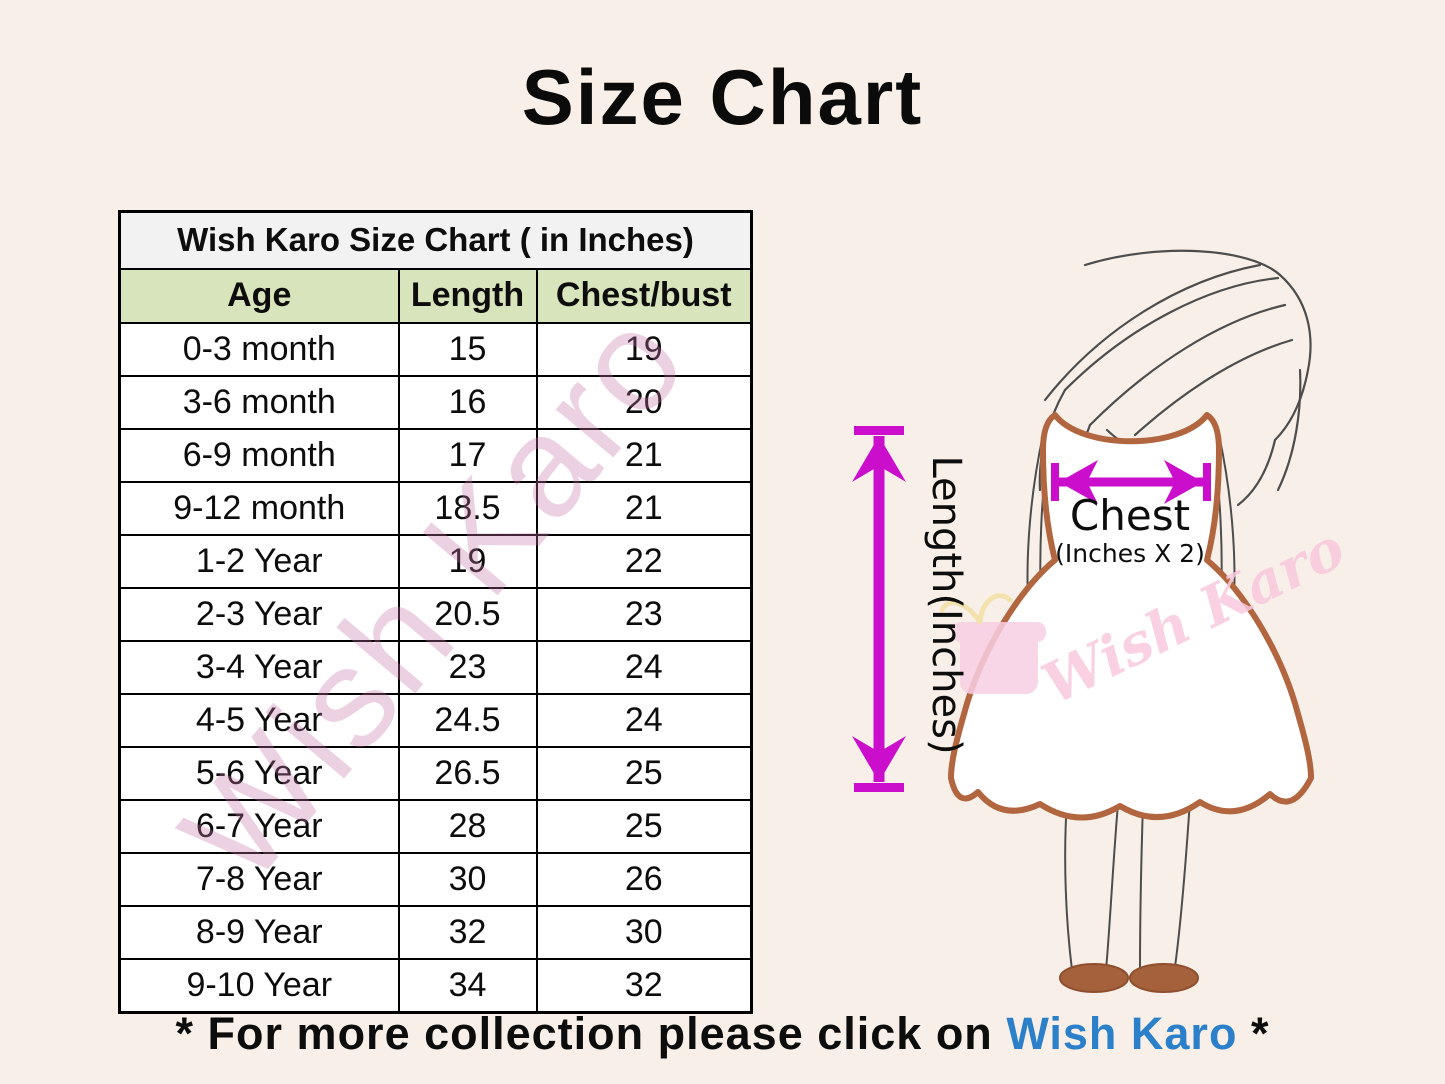 The height and width of the screenshot is (1084, 1445). What do you see at coordinates (259, 614) in the screenshot?
I see `age-cell: 2-3 Year` at bounding box center [259, 614].